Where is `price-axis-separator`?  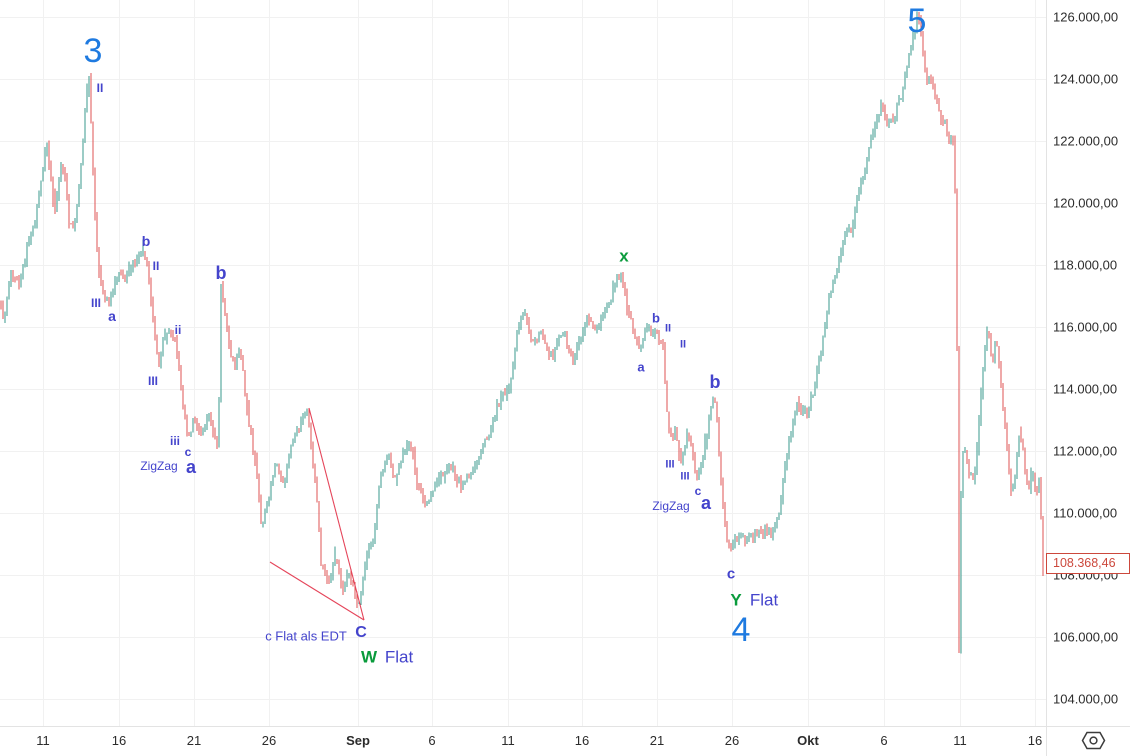 price-axis-separator is located at coordinates (1046, 378).